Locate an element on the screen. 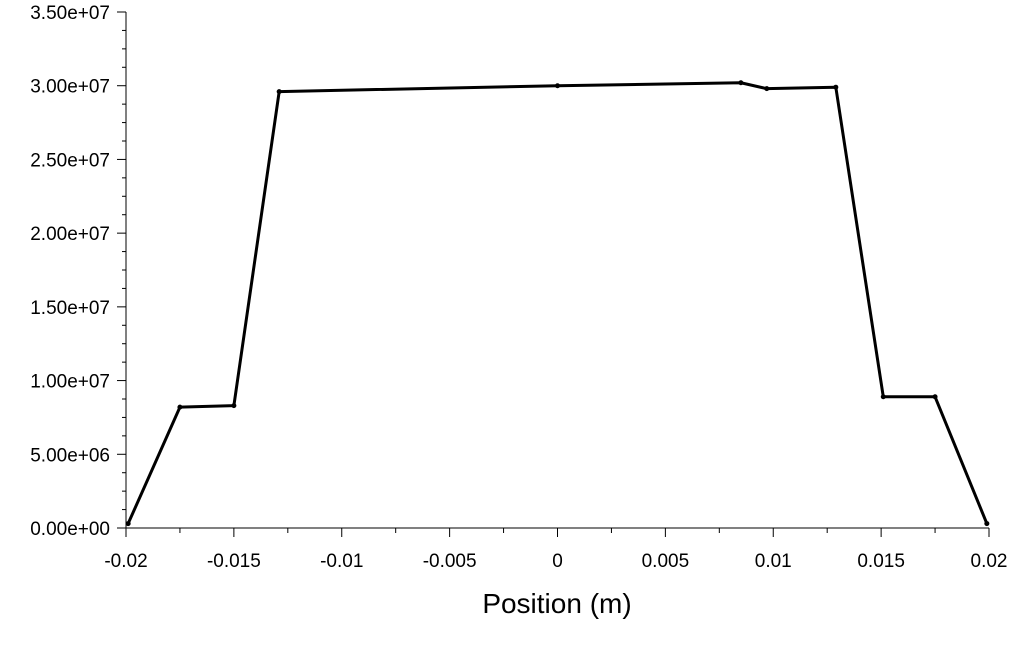 This screenshot has width=1015, height=659. y-tick-label: 3.00e+07 is located at coordinates (70, 87).